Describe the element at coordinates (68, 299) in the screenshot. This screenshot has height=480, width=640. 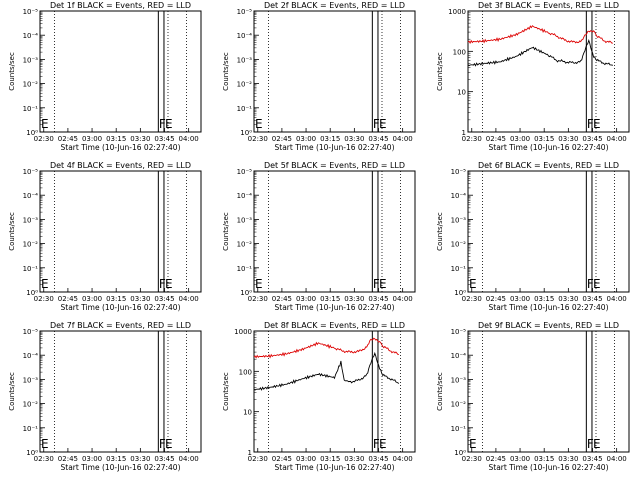
I see `panel-4-x-tick-label: 02:45` at that location.